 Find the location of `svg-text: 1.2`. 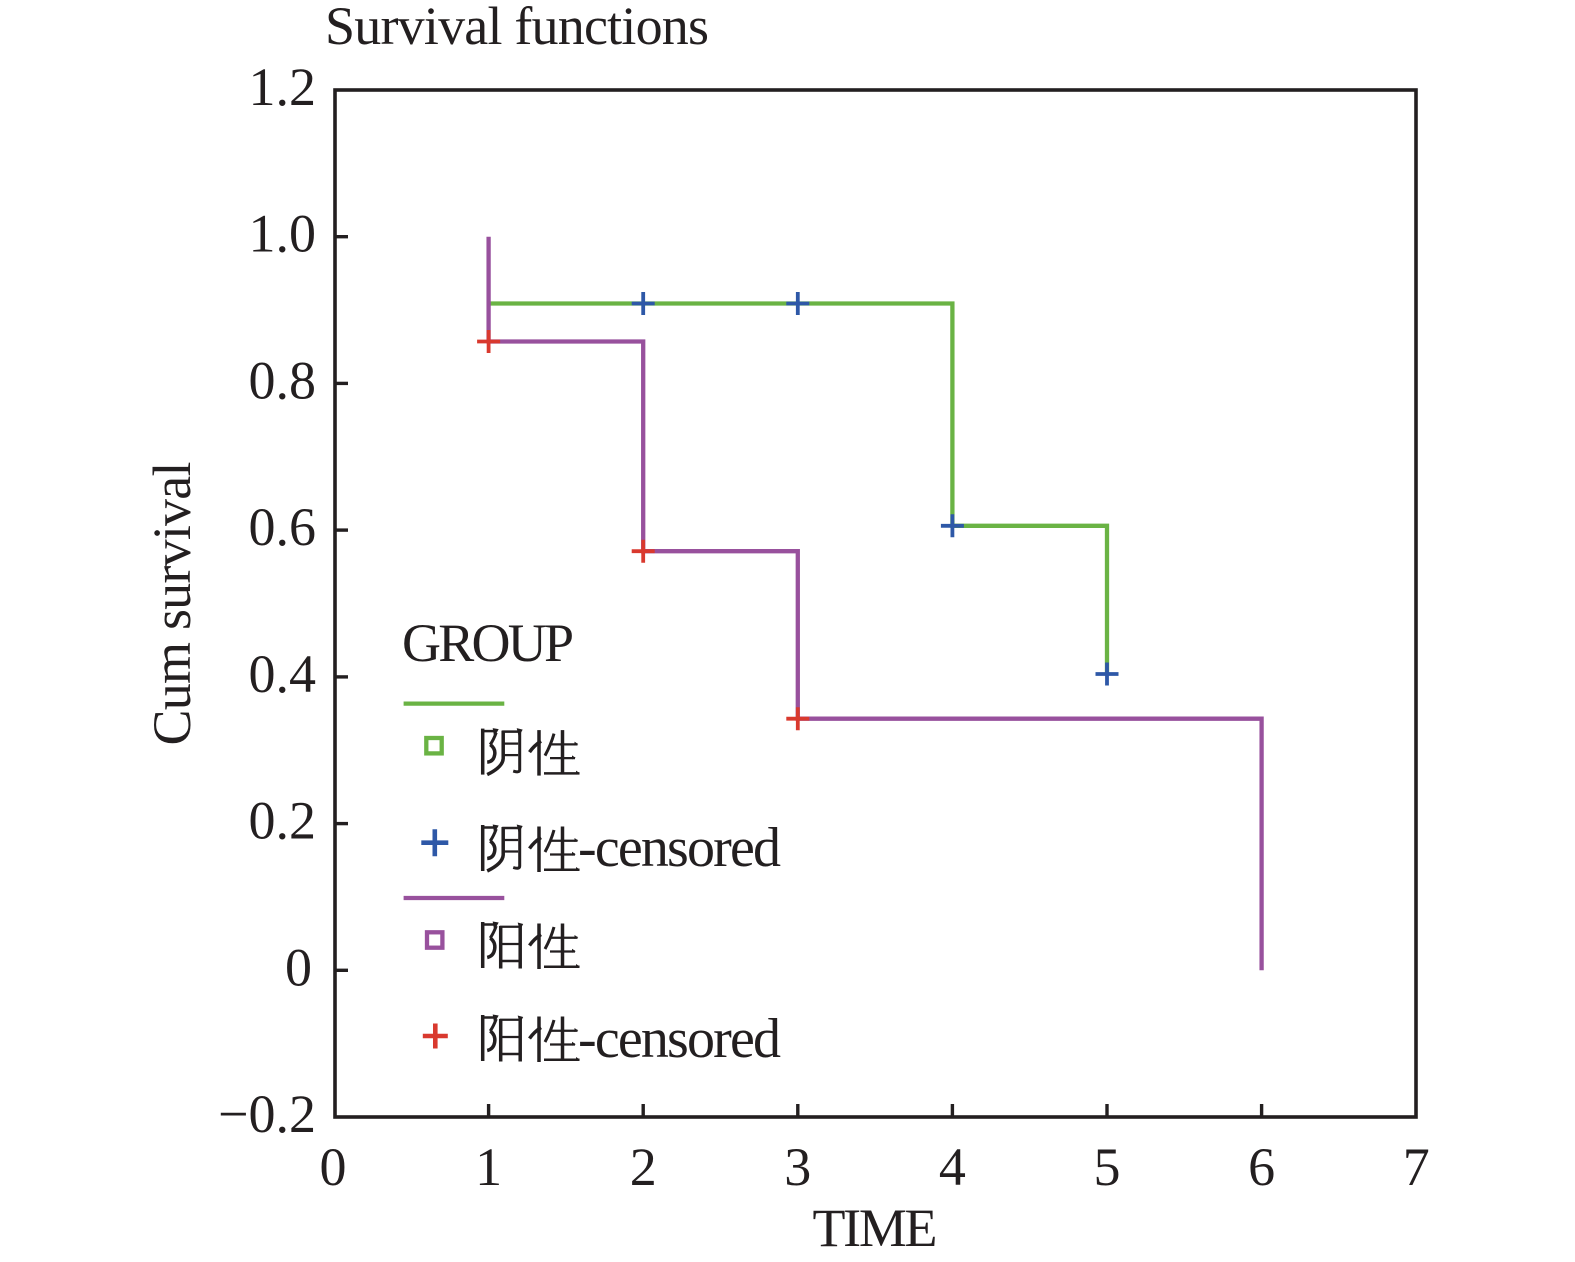

svg-text: 1.2 is located at coordinates (283, 87).